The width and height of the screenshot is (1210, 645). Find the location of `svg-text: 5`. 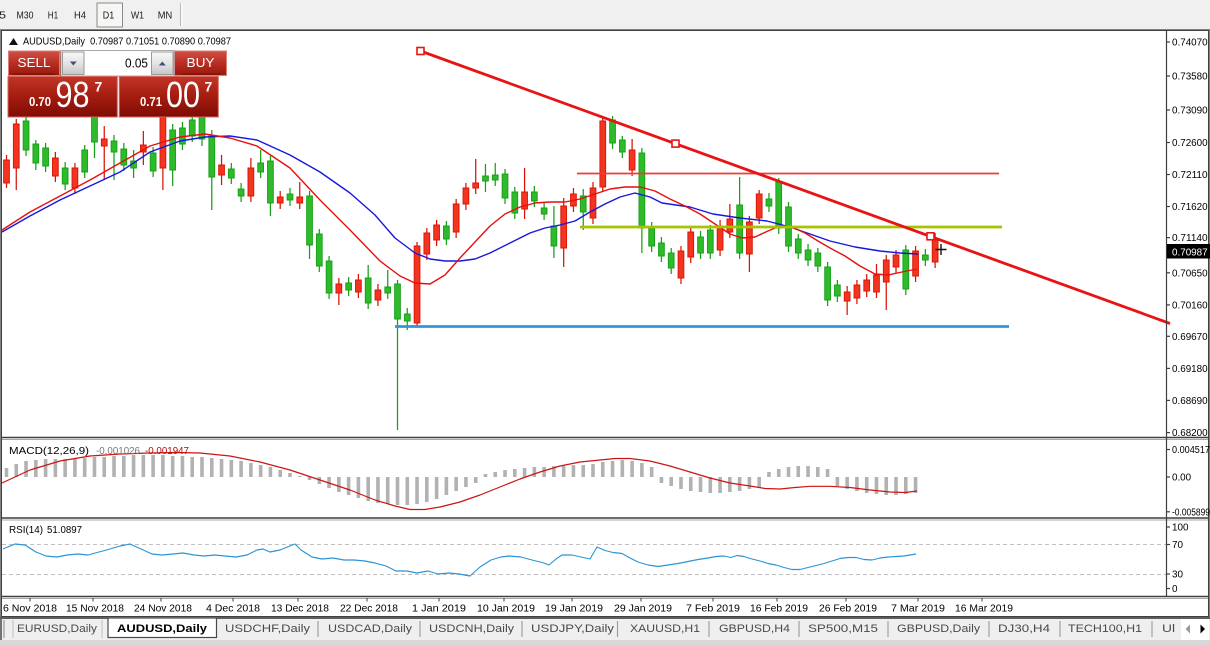

svg-text: 5 is located at coordinates (3, 16).